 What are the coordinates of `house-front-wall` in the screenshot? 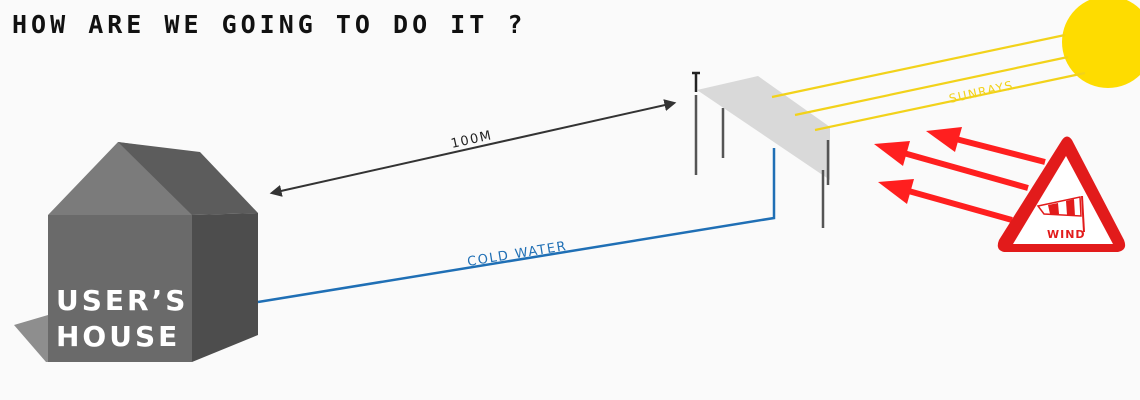 It's located at (120, 288).